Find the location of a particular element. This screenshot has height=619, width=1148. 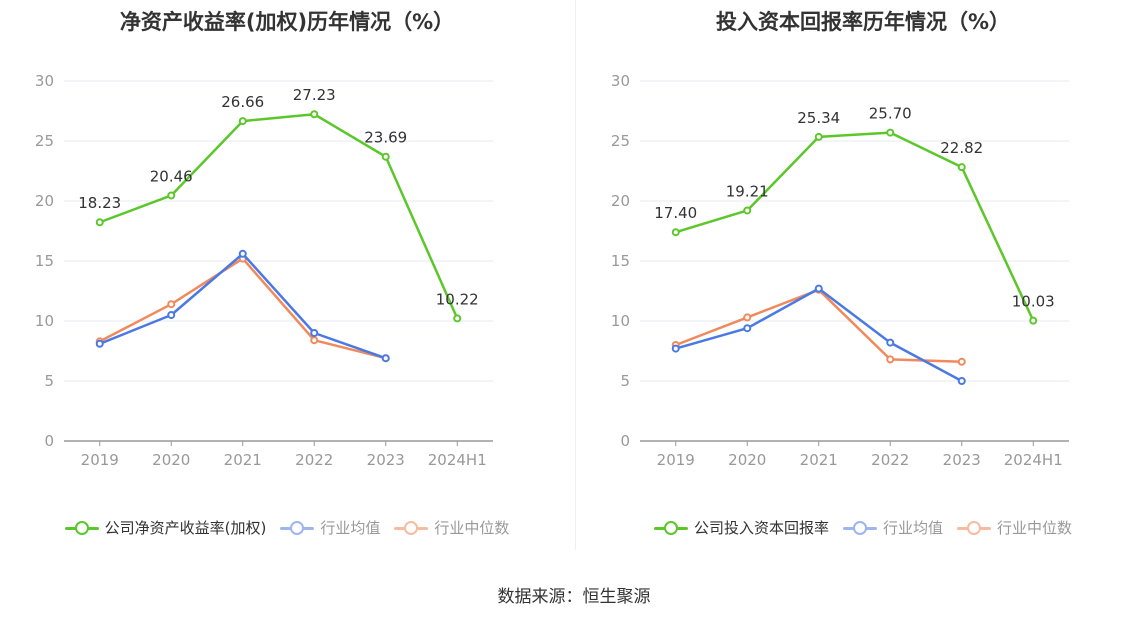

data-label: 10.03 is located at coordinates (1033, 302).